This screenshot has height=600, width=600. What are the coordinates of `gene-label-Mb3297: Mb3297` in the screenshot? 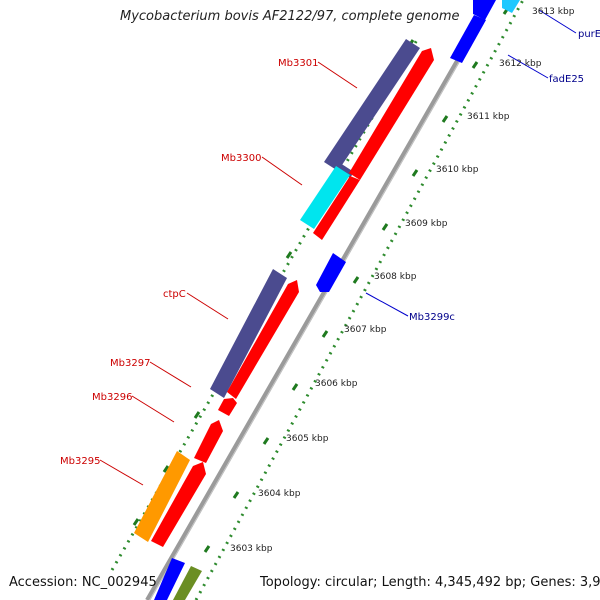 It's located at (130, 363).